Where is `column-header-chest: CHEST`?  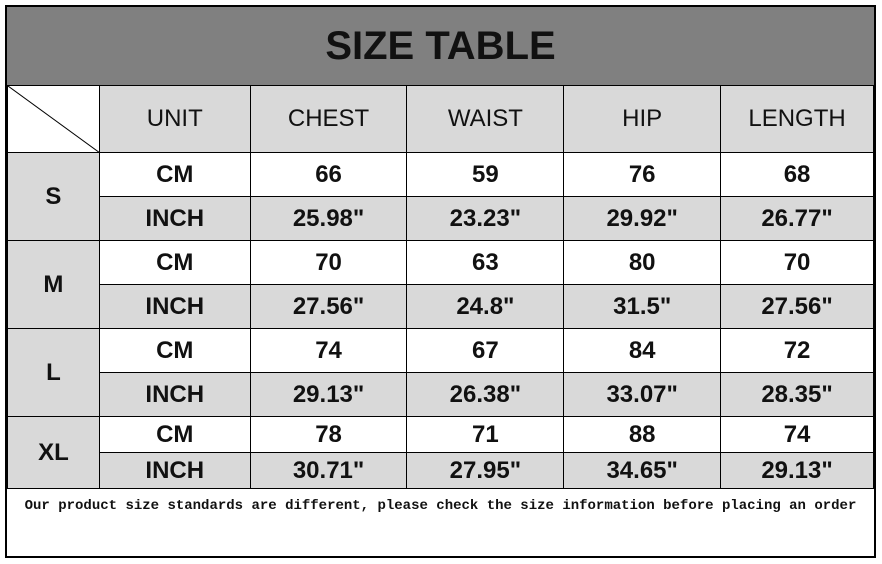 column-header-chest: CHEST is located at coordinates (328, 119).